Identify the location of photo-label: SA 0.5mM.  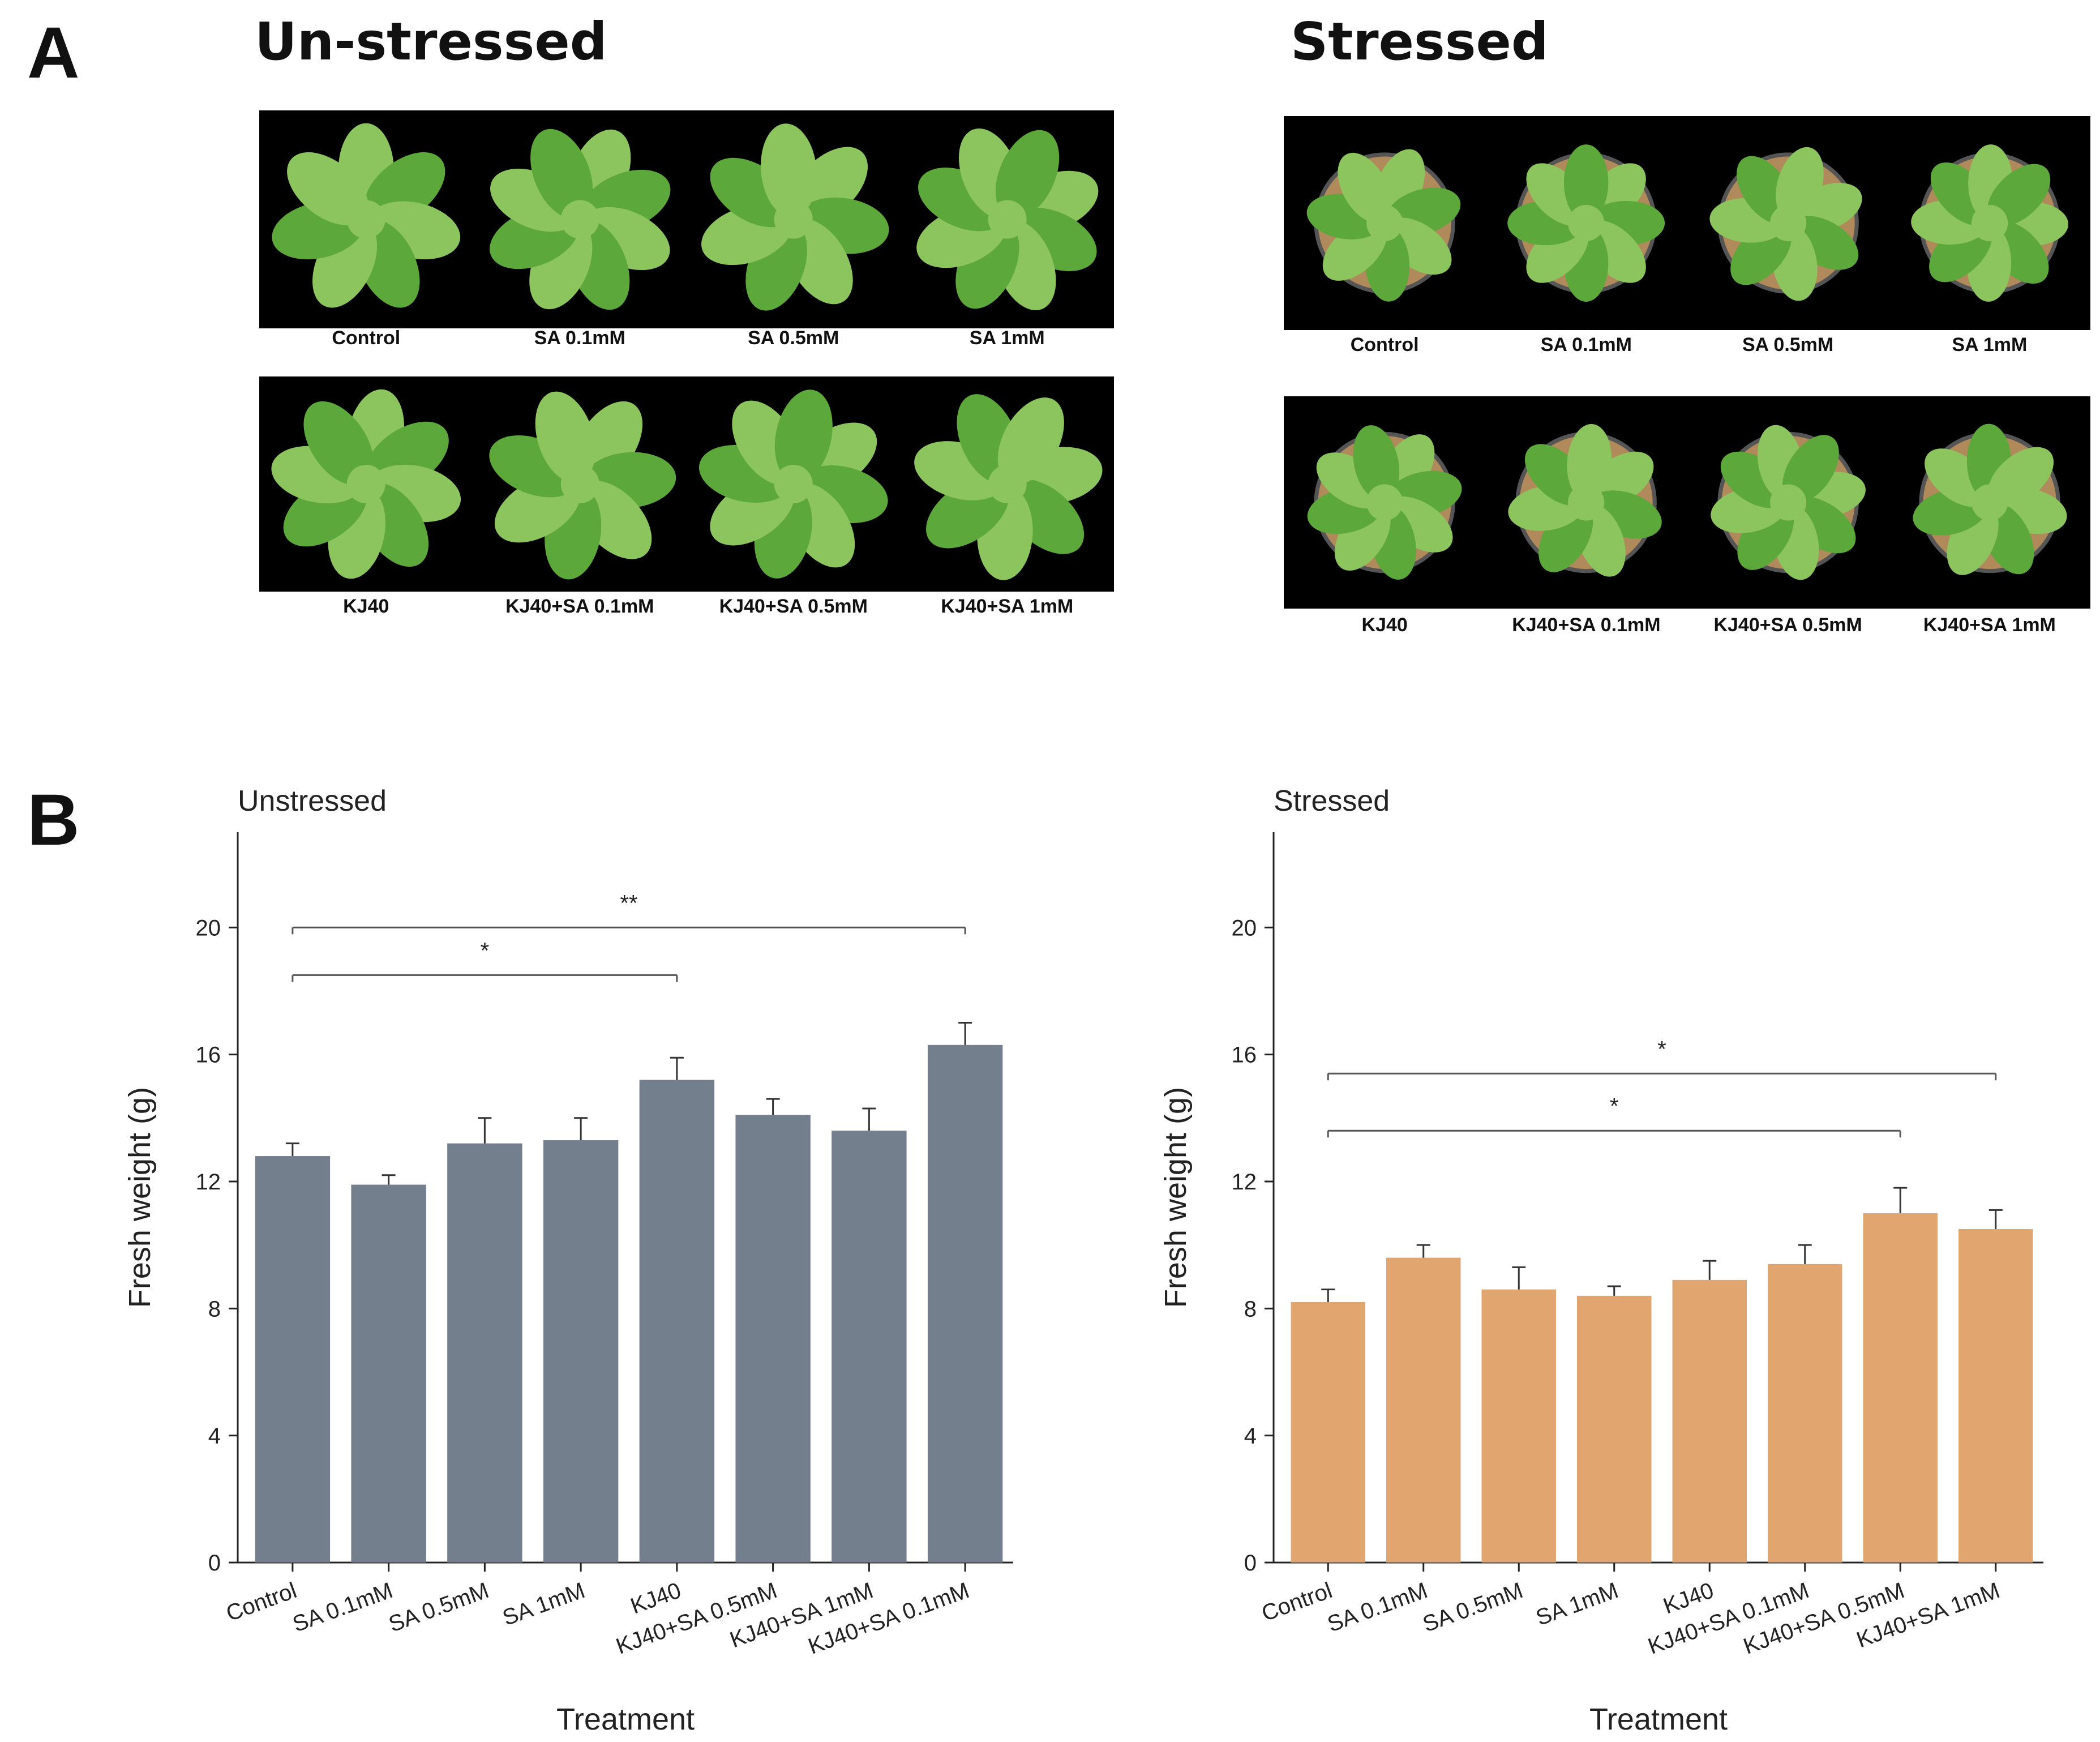
(793, 338).